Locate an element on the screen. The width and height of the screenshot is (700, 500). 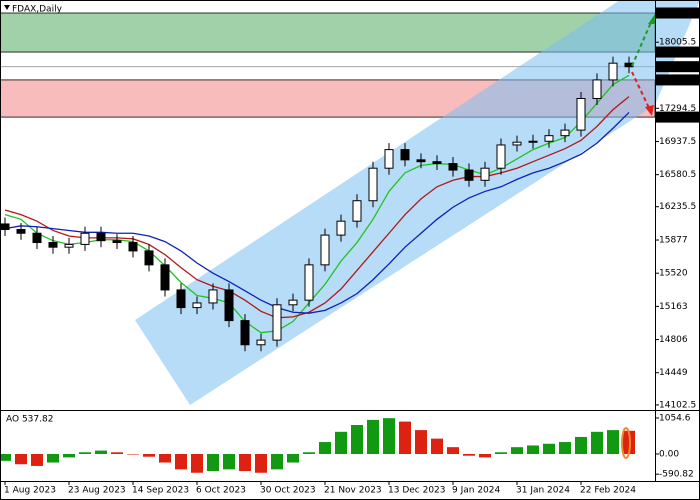
x-tick-label: 31 Jan 2024 is located at coordinates (543, 491).